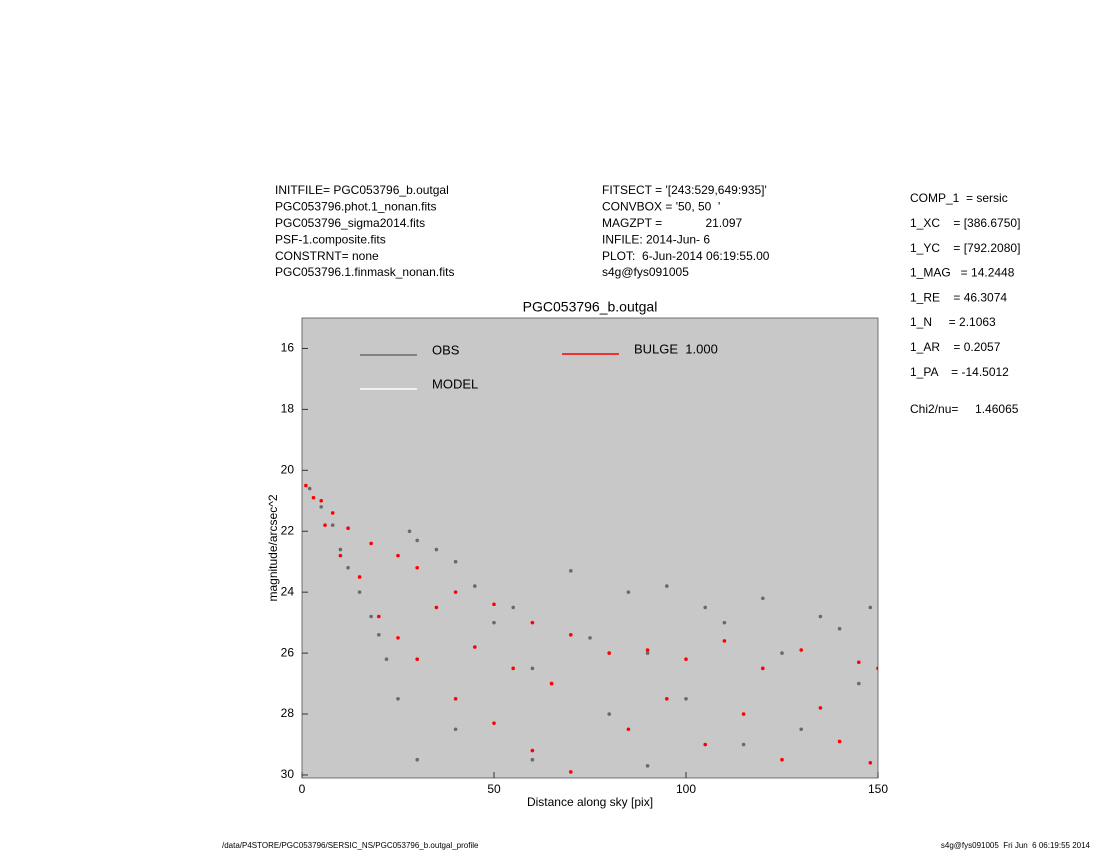  What do you see at coordinates (590, 307) in the screenshot?
I see `chart-title: PGC053796_b.outgal` at bounding box center [590, 307].